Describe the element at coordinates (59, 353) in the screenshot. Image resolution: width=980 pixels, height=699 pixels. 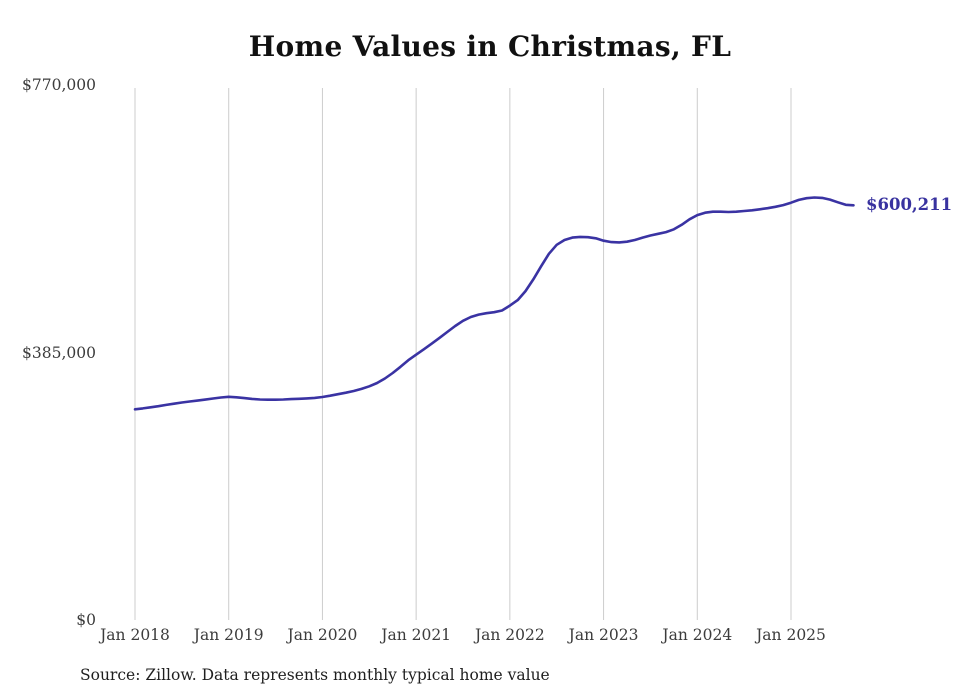
I see `y-axis-label-385000: $385,000` at that location.